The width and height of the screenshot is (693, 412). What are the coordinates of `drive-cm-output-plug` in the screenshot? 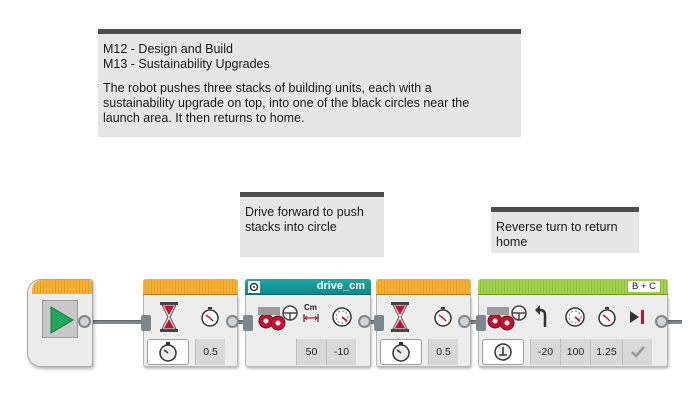 It's located at (364, 321).